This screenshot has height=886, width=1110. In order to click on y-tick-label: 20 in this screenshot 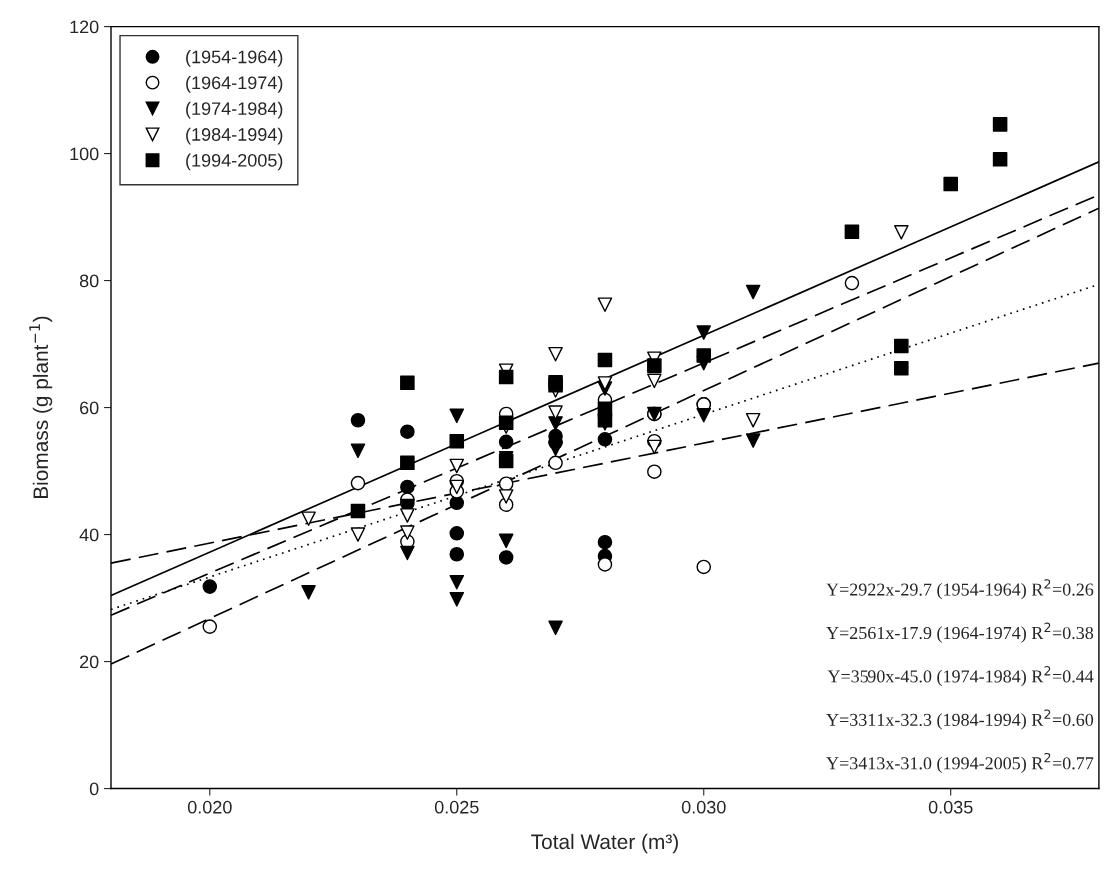, I will do `click(89, 662)`.